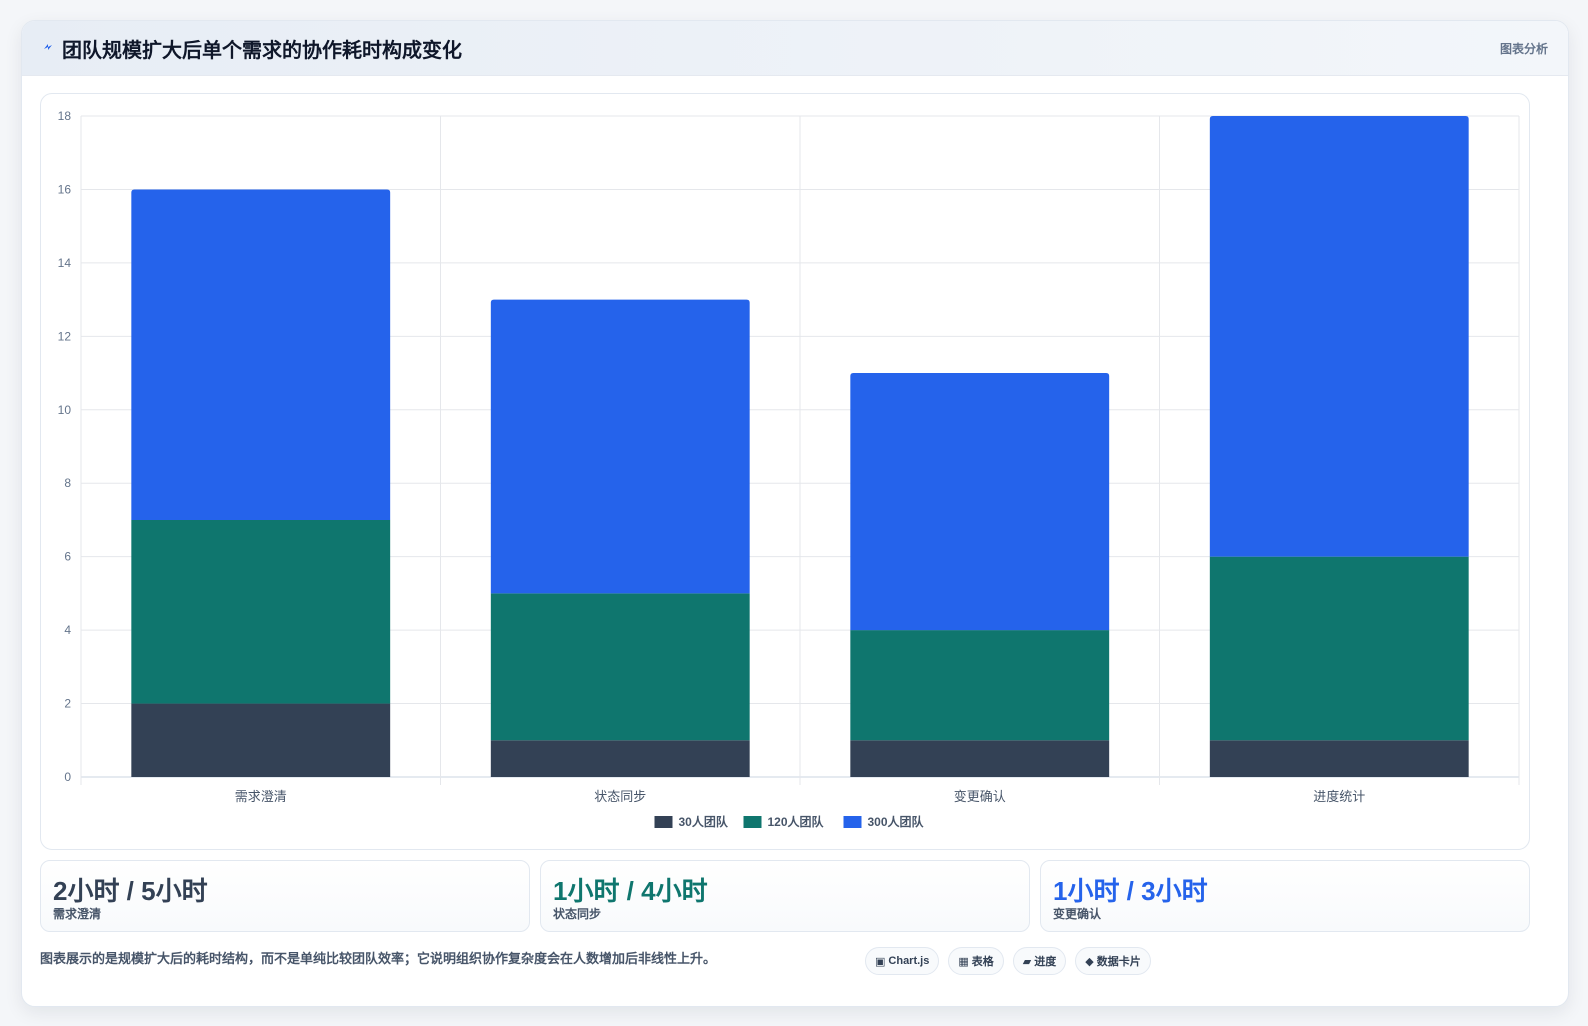 This screenshot has width=1588, height=1026. I want to click on y-tick-label: 16, so click(65, 189).